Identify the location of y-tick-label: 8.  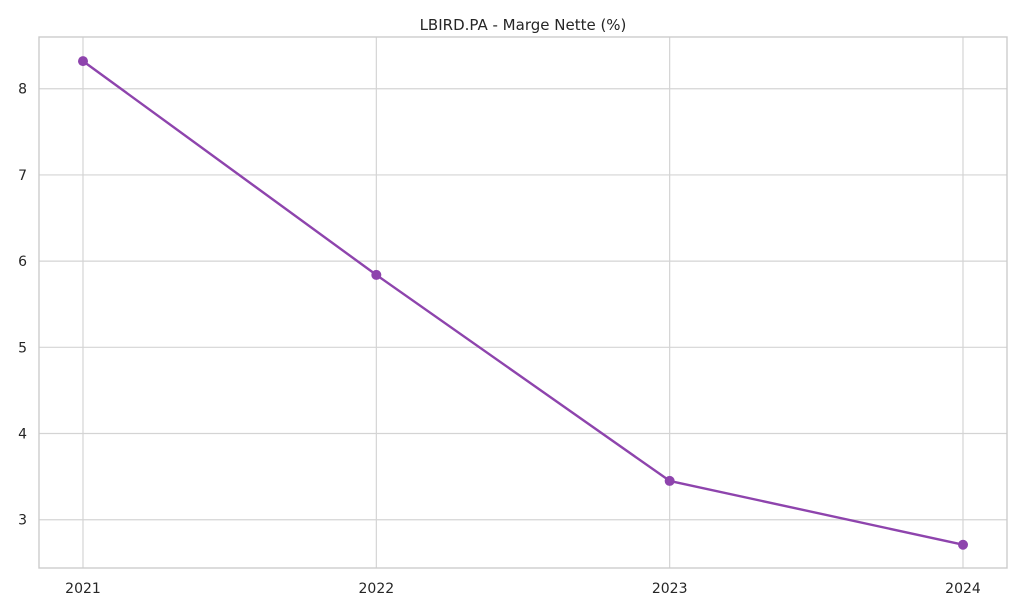
(22, 90).